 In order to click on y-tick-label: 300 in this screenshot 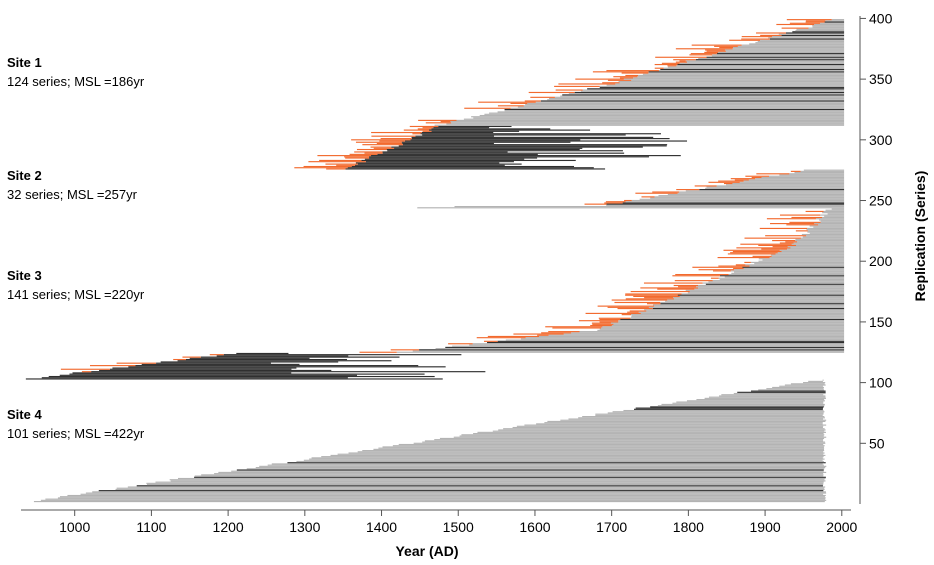, I will do `click(881, 140)`.